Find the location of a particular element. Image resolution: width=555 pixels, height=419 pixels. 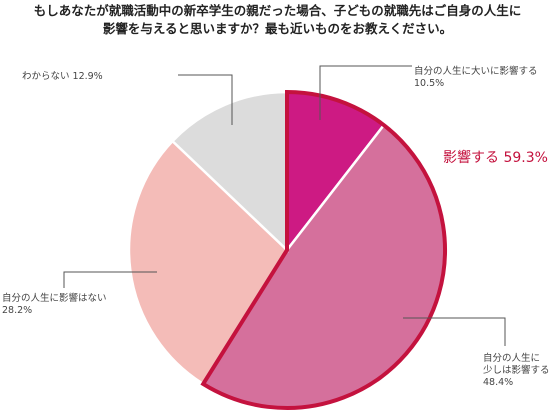

slice-value: 10.5% is located at coordinates (429, 83).